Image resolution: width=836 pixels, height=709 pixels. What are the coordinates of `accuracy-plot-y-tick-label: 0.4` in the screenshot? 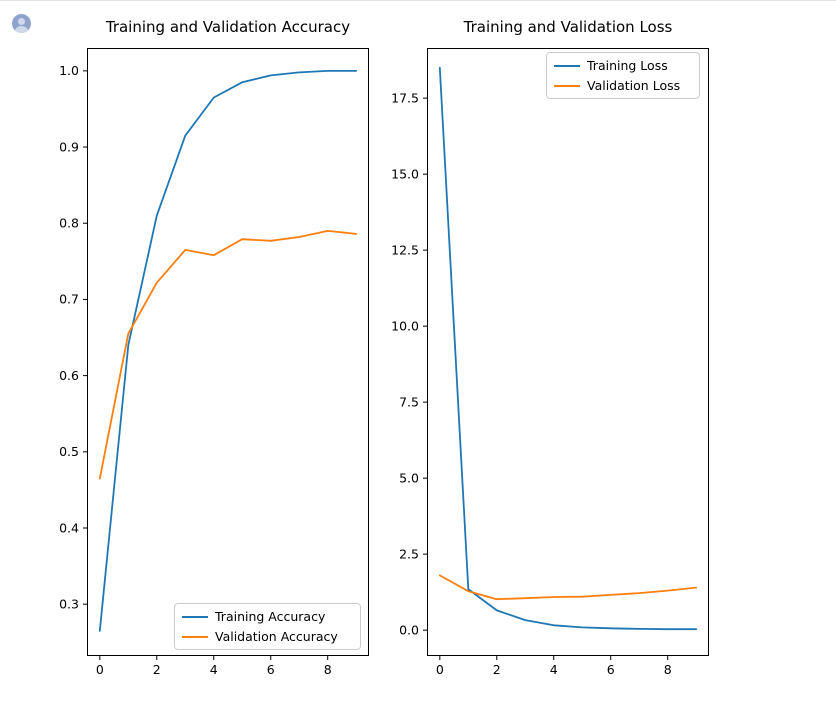 It's located at (69, 527).